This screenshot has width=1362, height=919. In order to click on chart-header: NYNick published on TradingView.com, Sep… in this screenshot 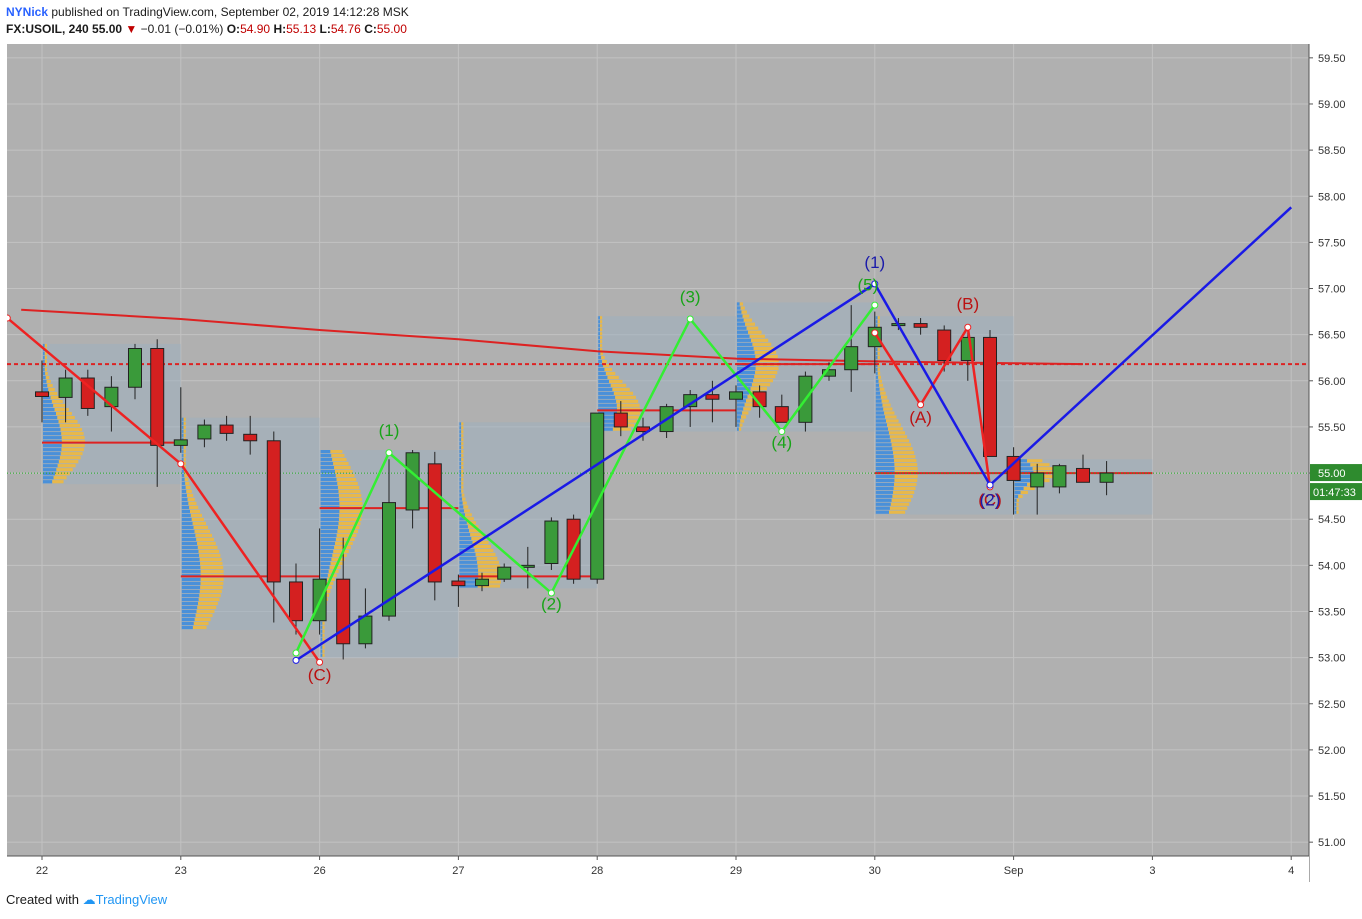, I will do `click(207, 21)`.